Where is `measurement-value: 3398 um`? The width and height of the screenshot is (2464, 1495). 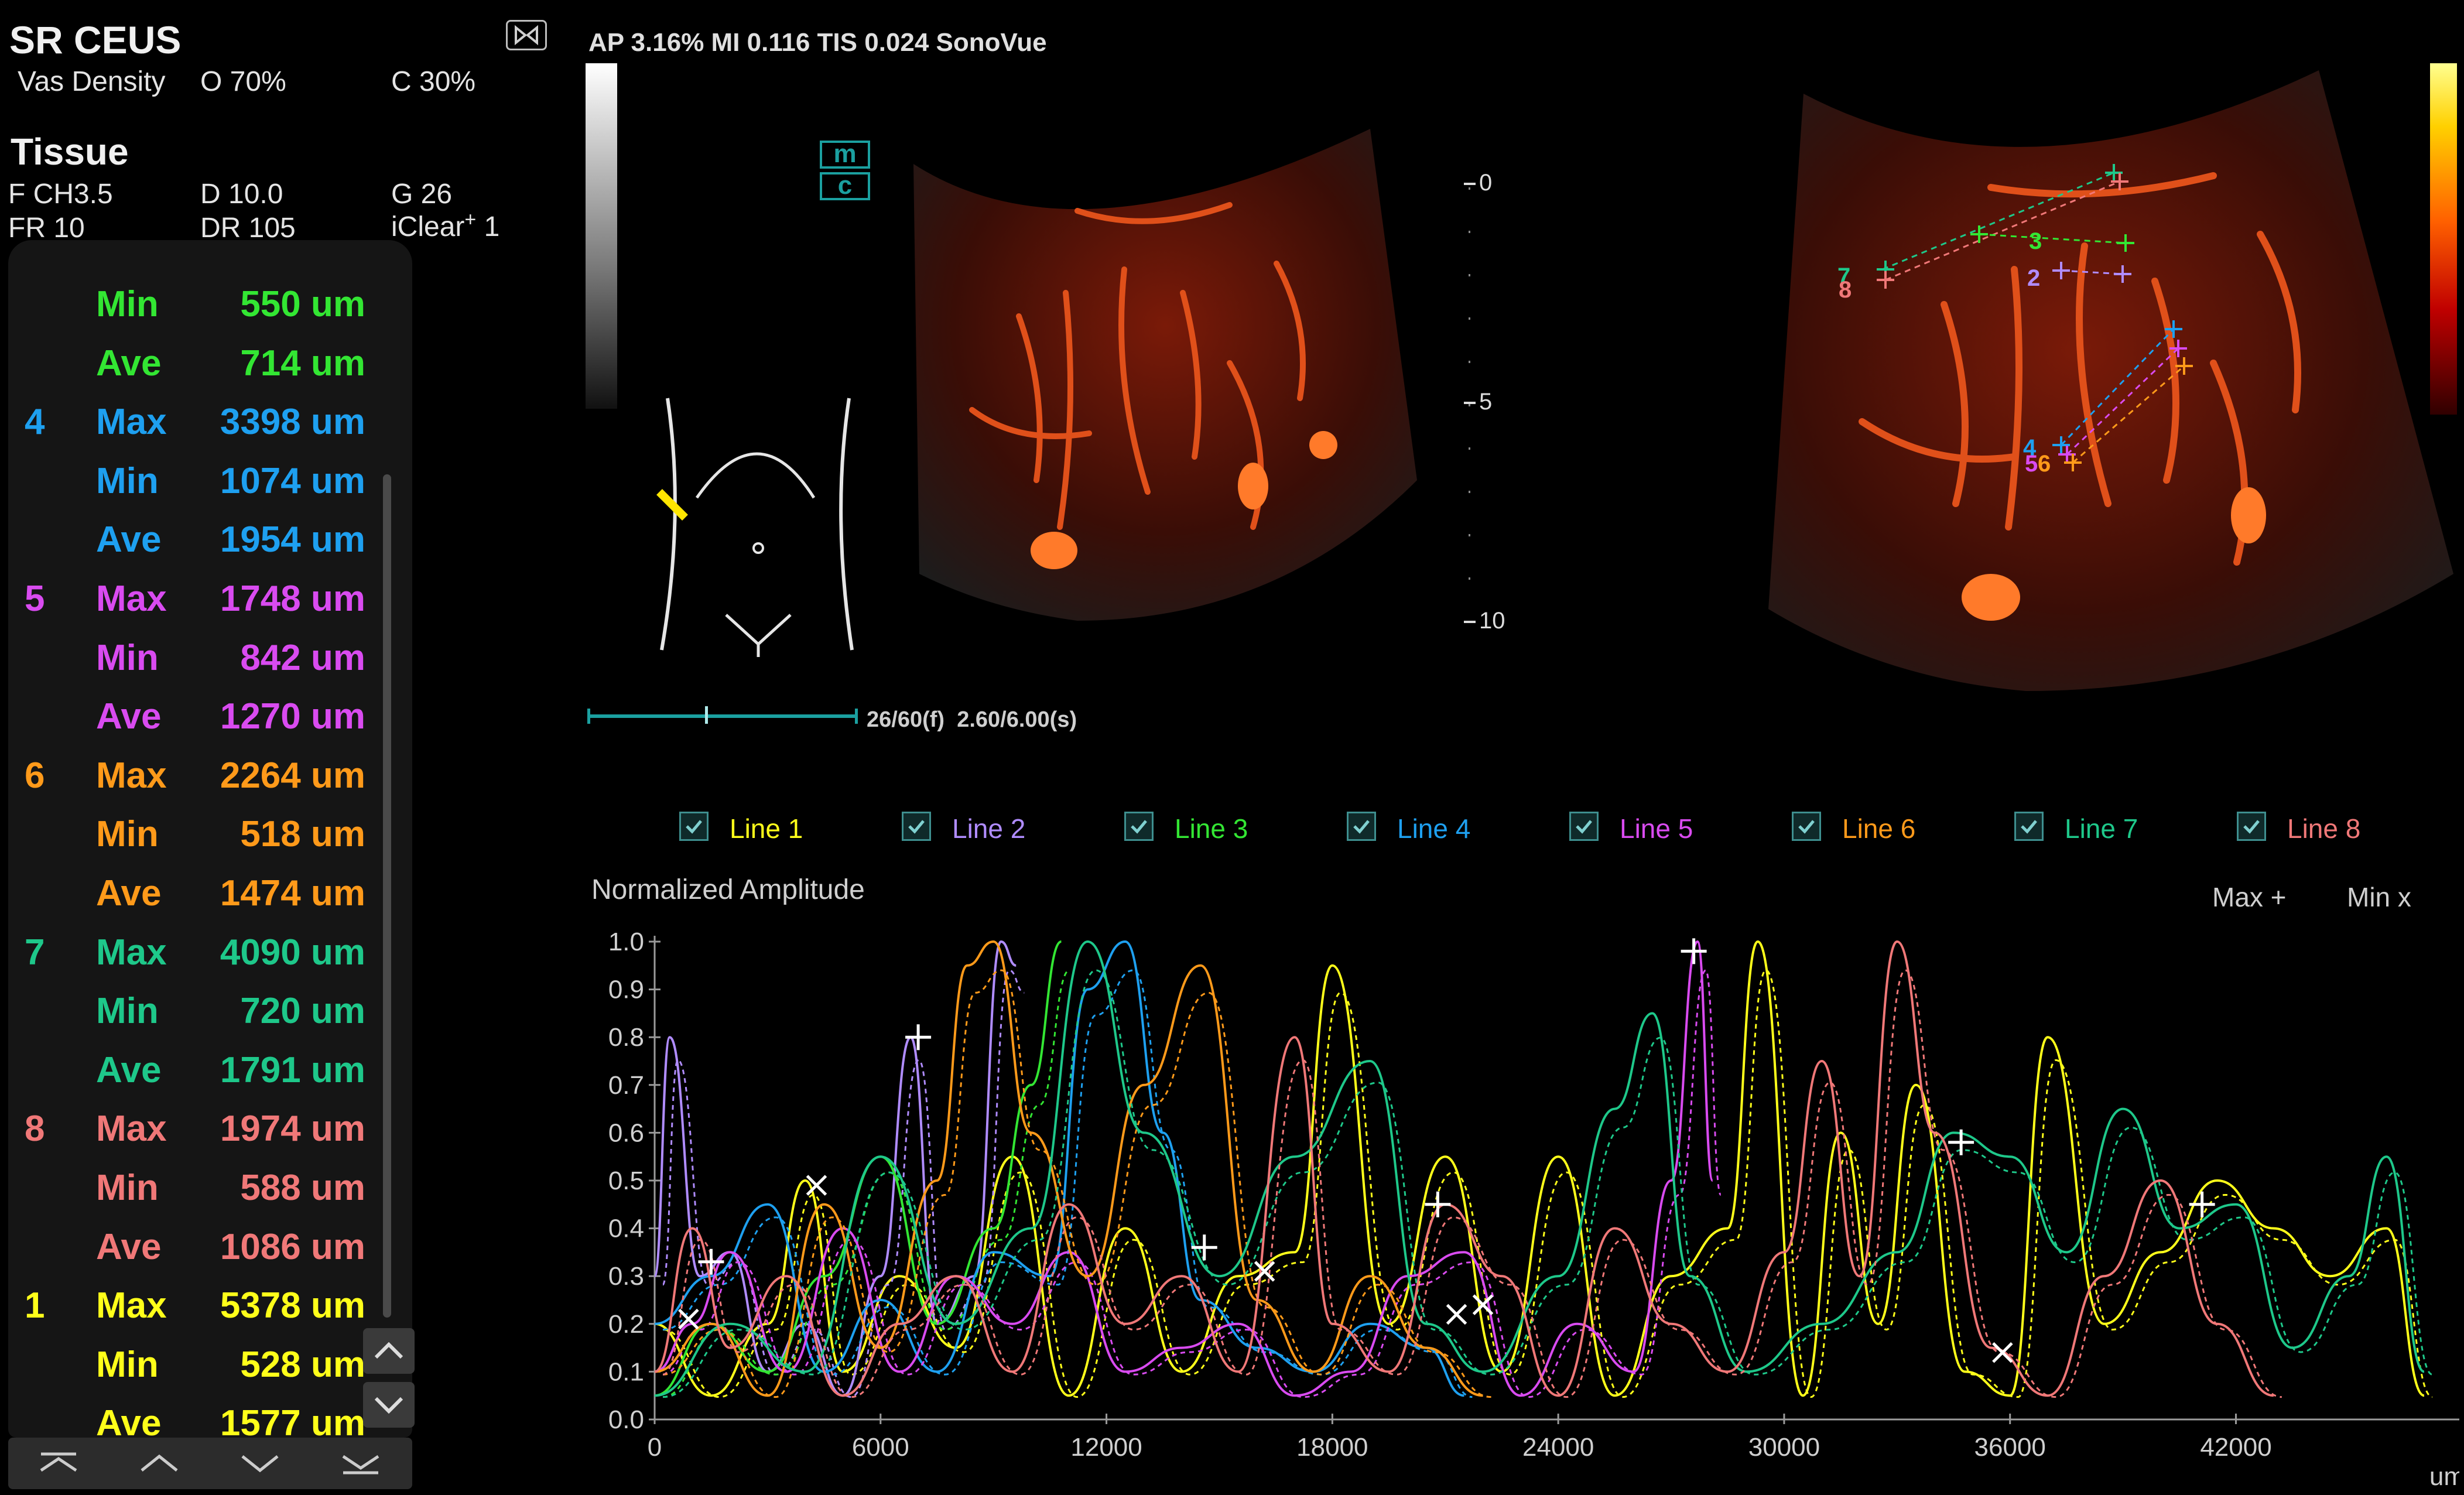
measurement-value: 3398 um is located at coordinates (292, 422).